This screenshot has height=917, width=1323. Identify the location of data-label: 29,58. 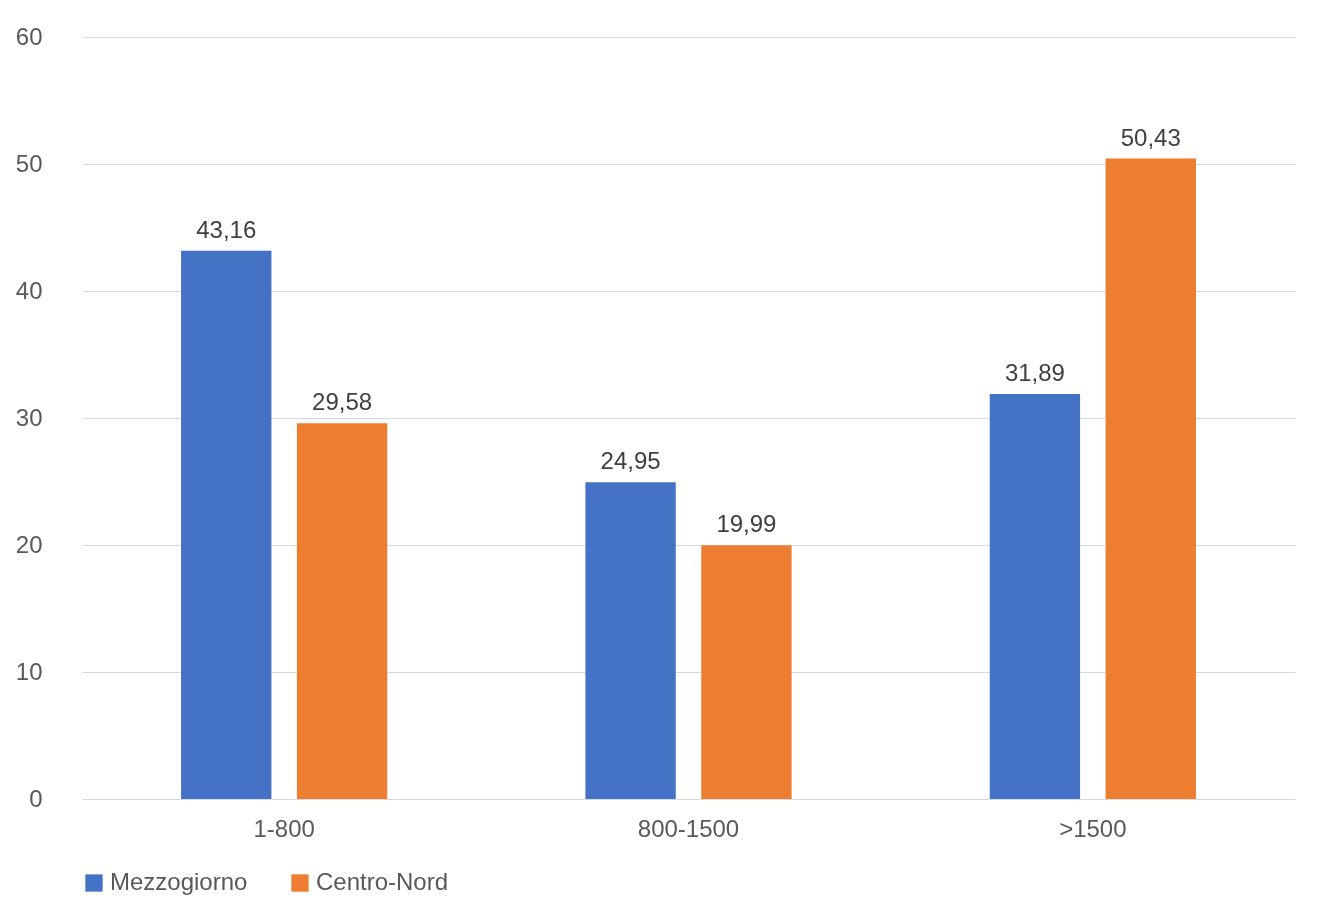
(342, 402).